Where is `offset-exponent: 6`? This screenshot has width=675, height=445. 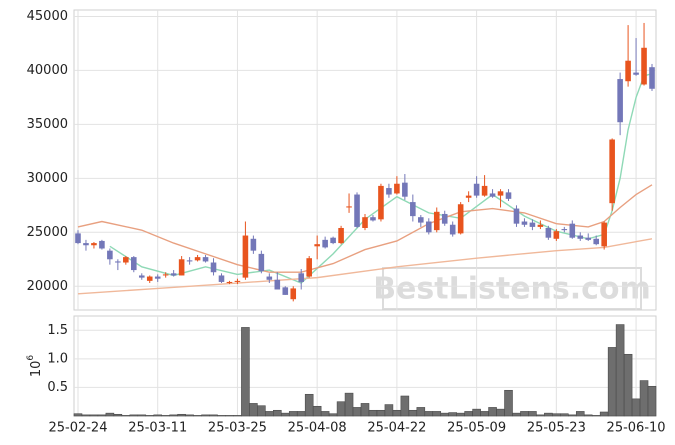 offset-exponent: 6 is located at coordinates (31, 358).